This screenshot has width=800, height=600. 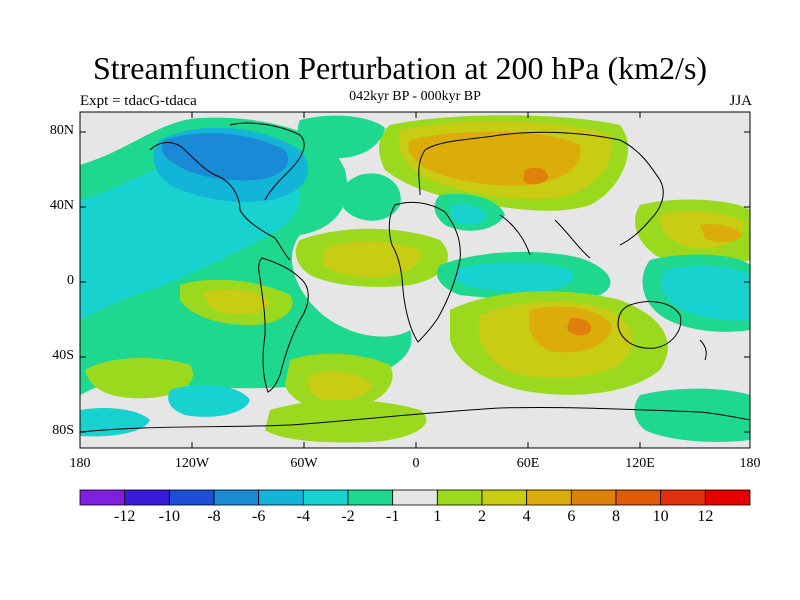 What do you see at coordinates (528, 463) in the screenshot?
I see `lon-tick-label: 60E` at bounding box center [528, 463].